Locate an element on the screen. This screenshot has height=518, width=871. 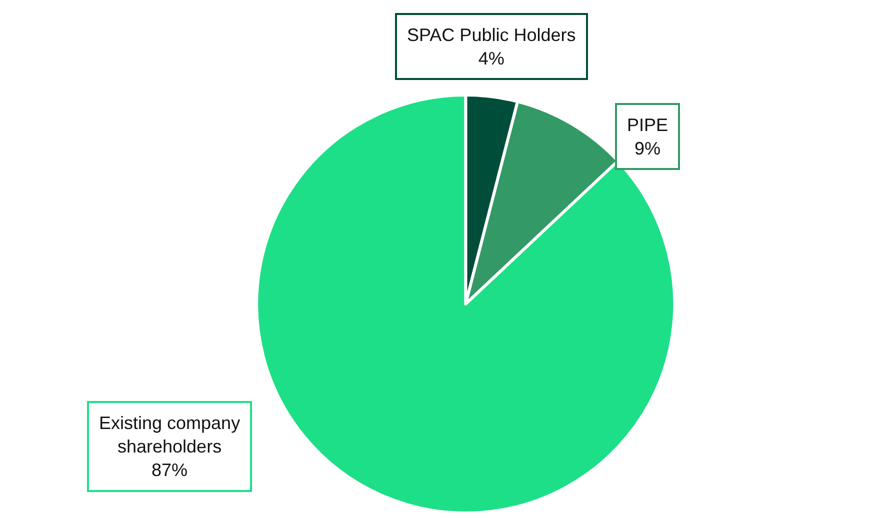
slice-label: SPAC Public Holders is located at coordinates (491, 35).